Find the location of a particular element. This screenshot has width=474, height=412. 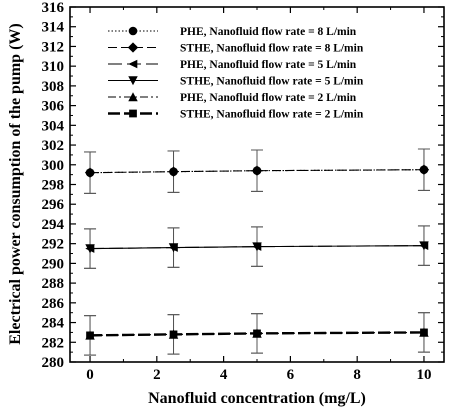

legend-label: PHE, Nanofluid flow rate = 2 L/min is located at coordinates (268, 98).